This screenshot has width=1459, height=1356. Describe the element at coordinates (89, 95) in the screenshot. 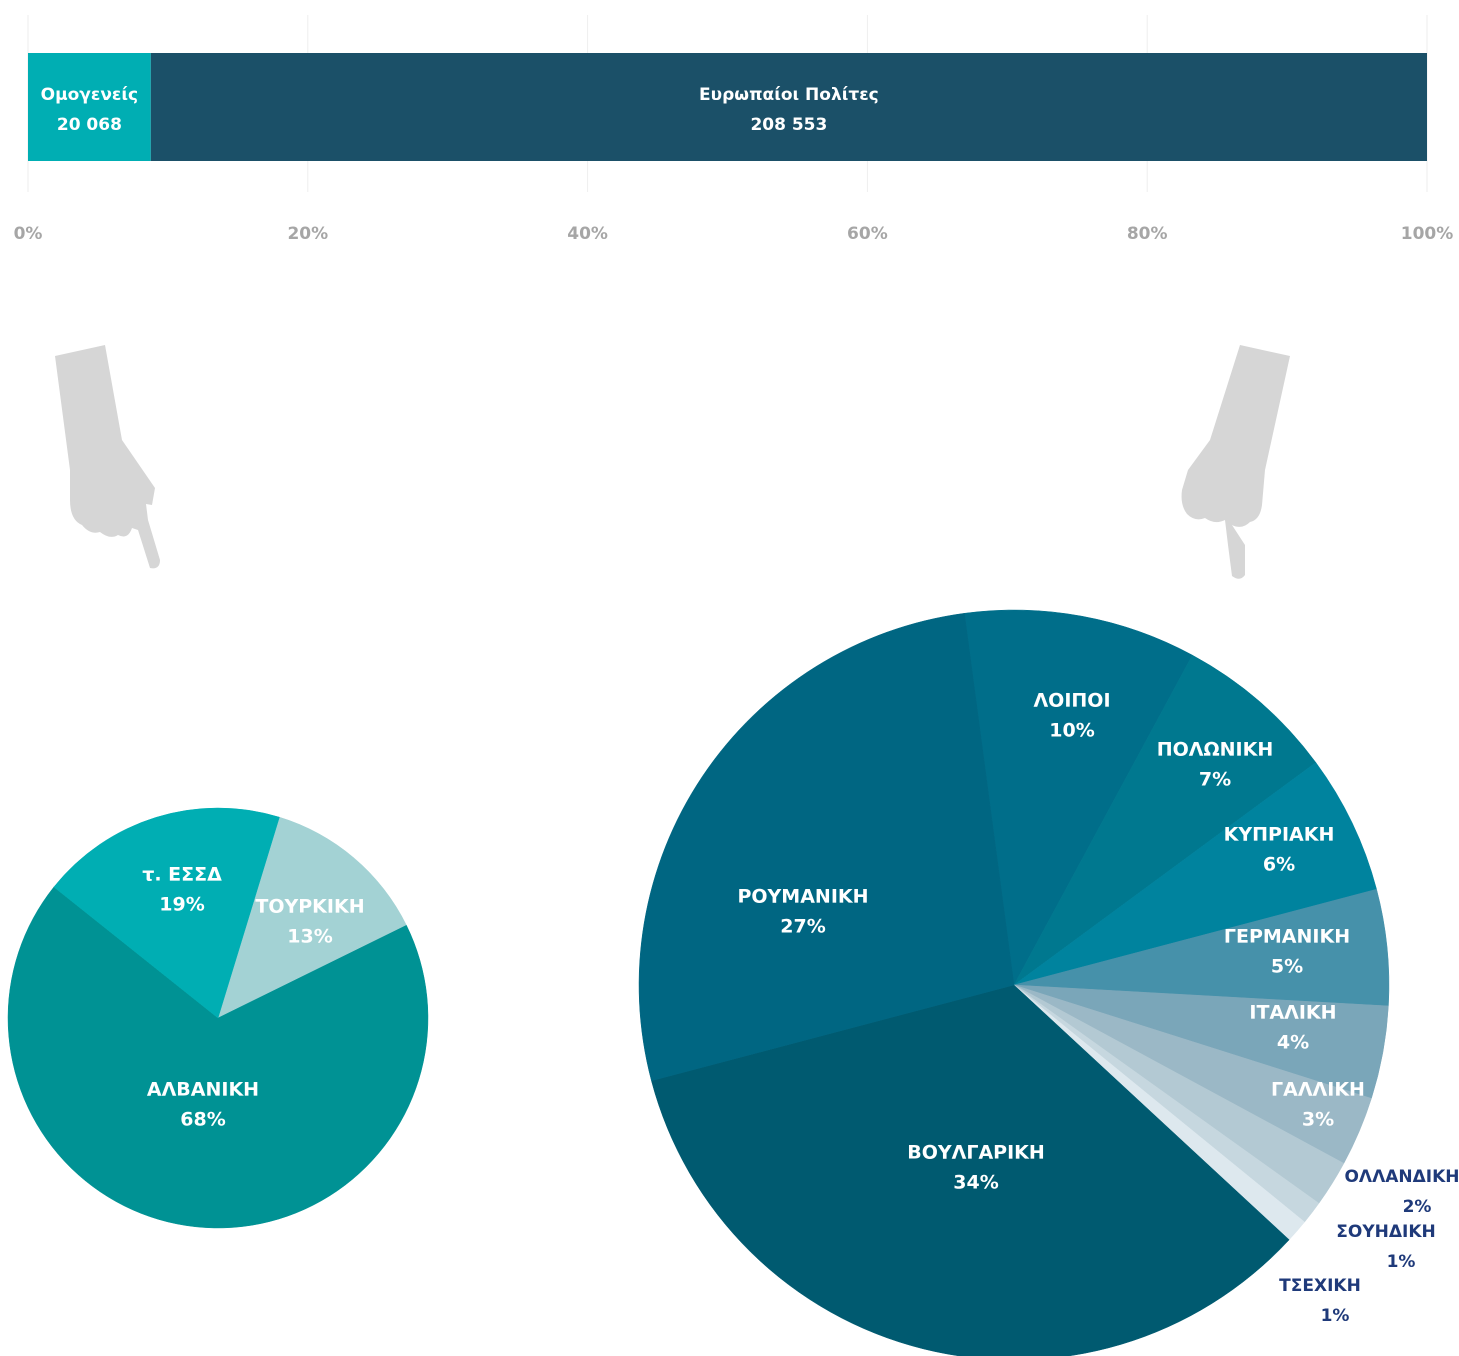

I see `segment-name: Ομογενείς` at that location.